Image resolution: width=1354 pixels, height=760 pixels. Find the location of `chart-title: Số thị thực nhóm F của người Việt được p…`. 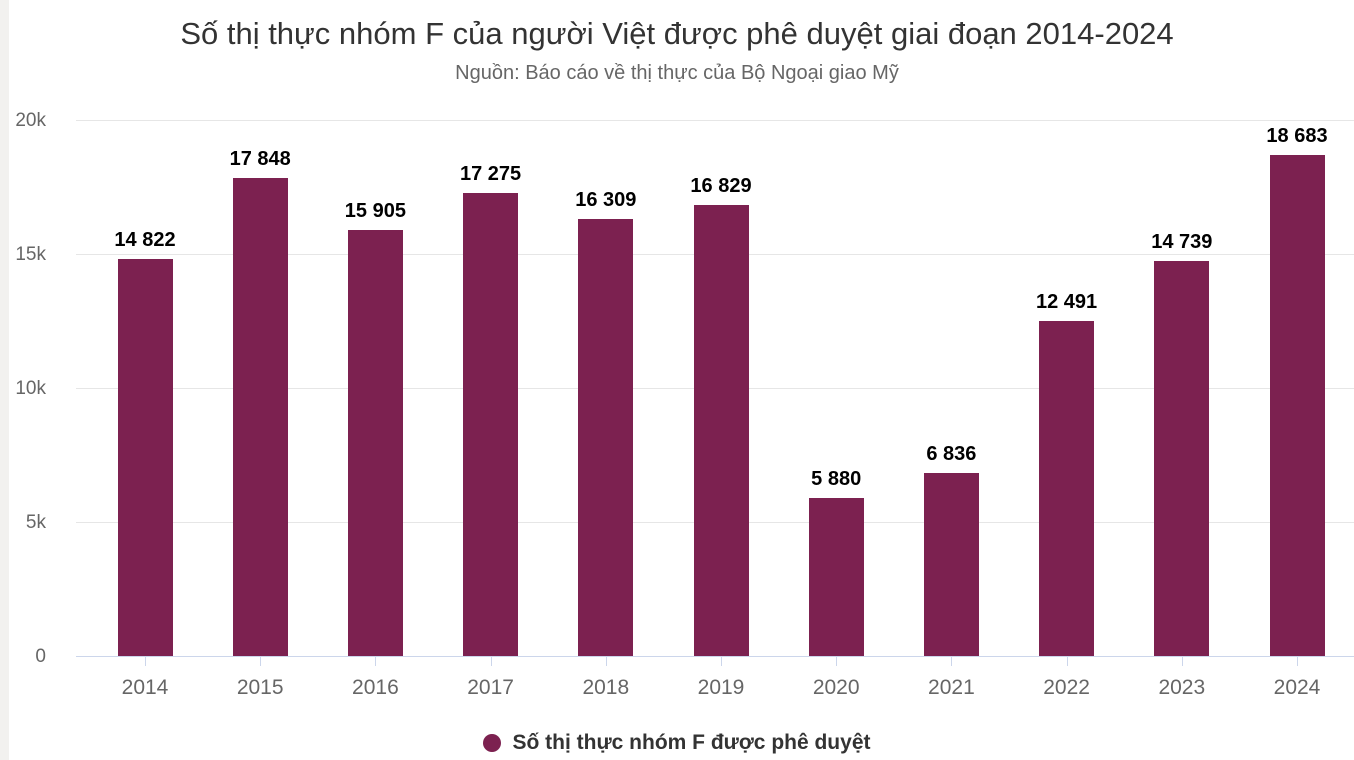

chart-title: Số thị thực nhóm F của người Việt được p… is located at coordinates (677, 33).